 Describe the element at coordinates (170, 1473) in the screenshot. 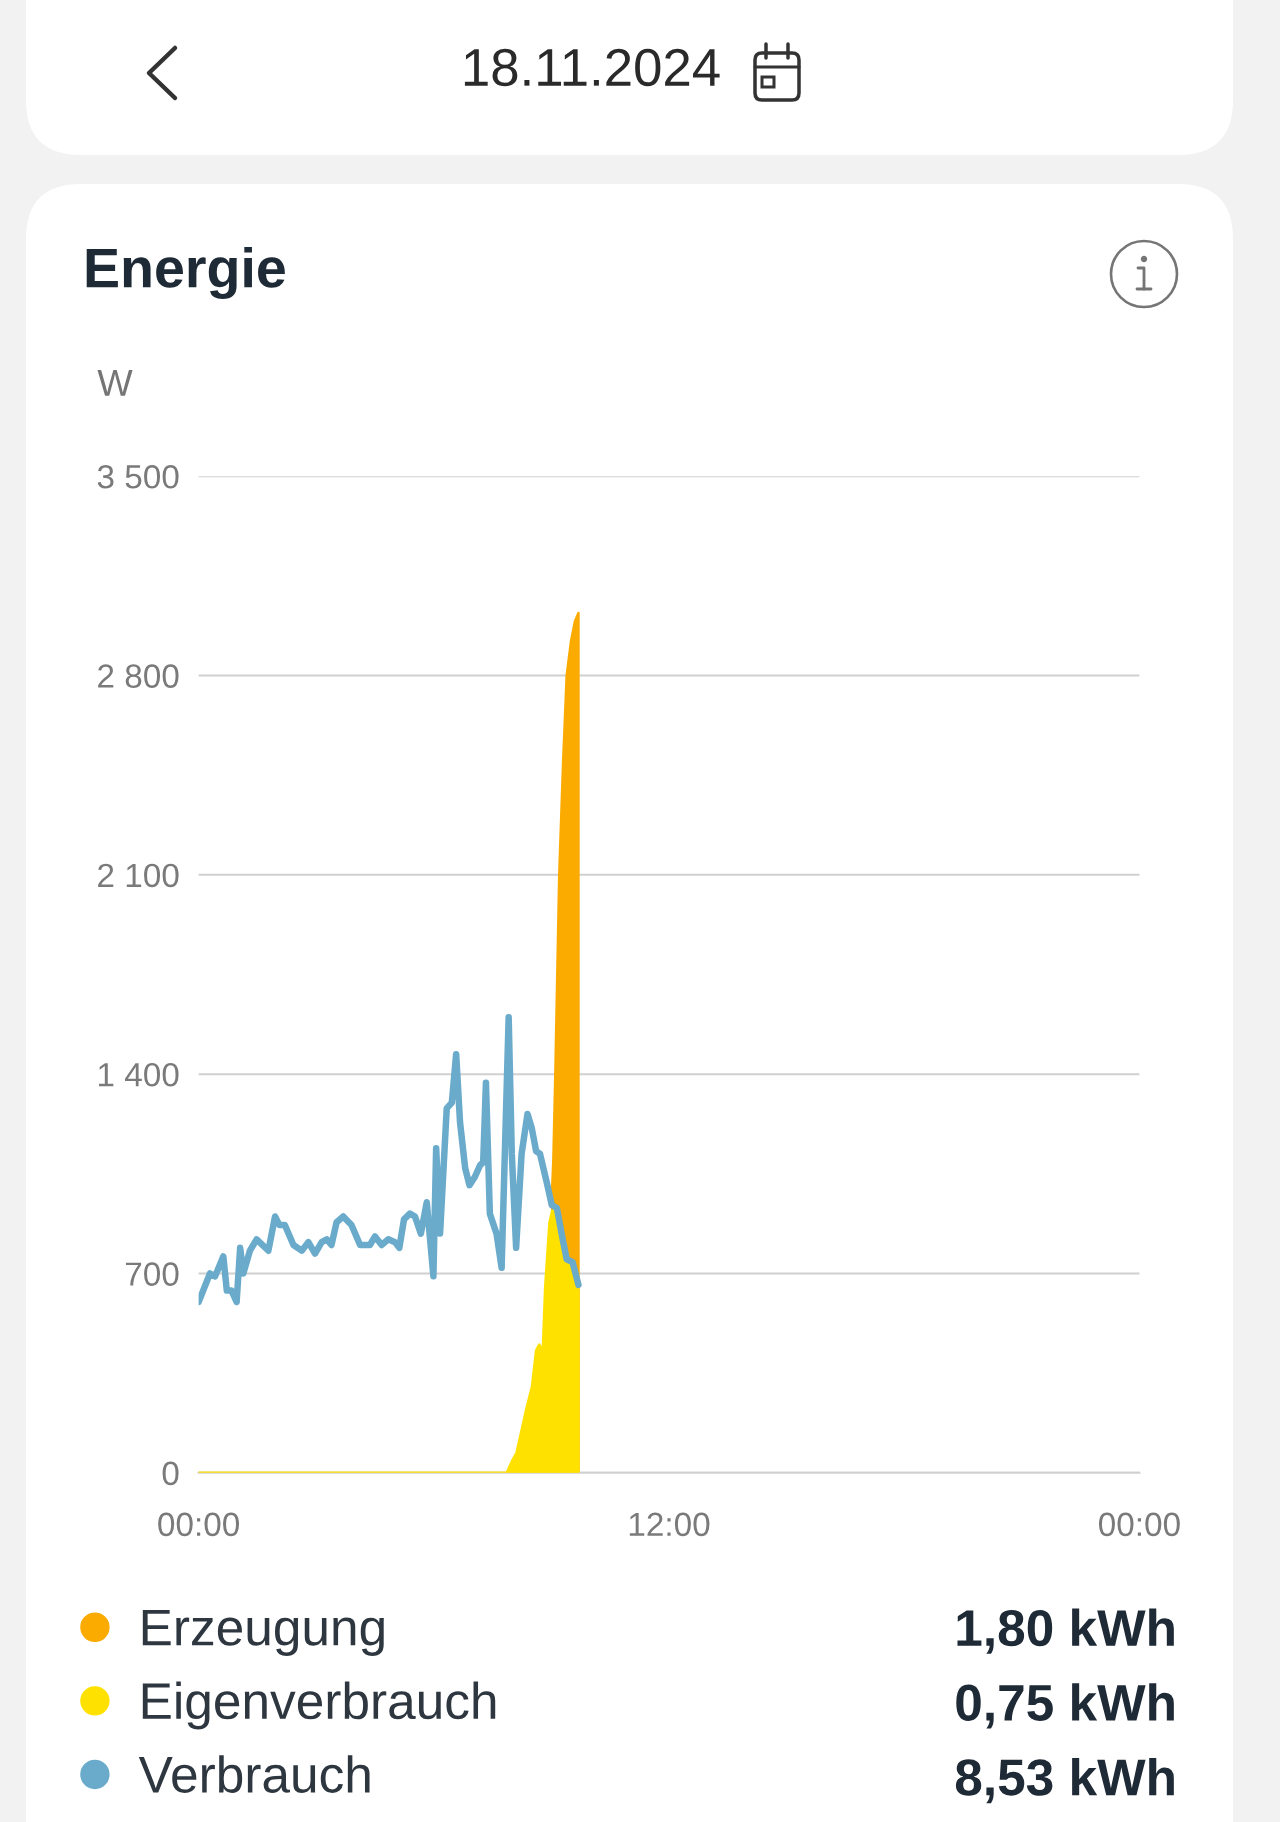

I see `y-tick-label: 0` at that location.